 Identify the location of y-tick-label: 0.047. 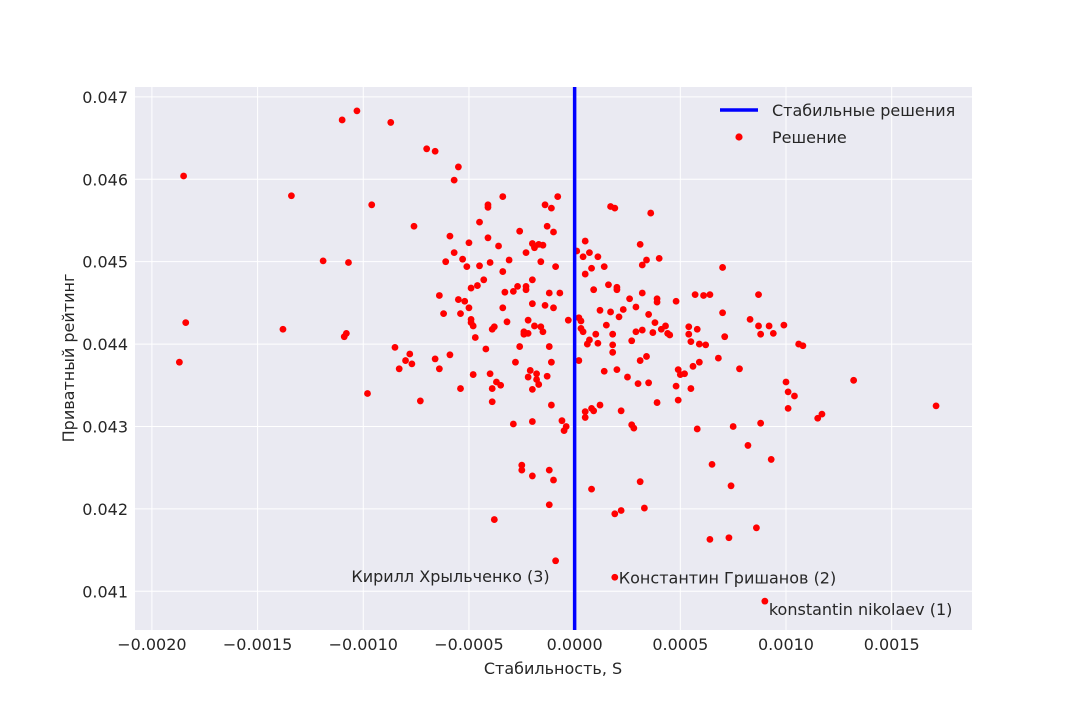
(105, 97).